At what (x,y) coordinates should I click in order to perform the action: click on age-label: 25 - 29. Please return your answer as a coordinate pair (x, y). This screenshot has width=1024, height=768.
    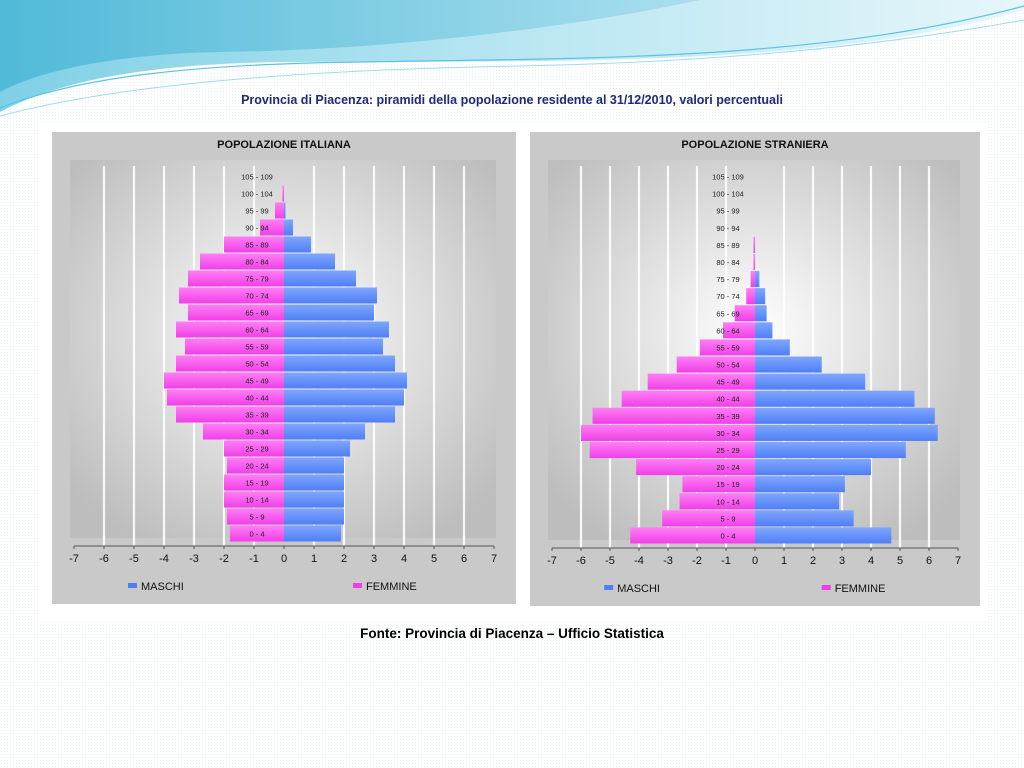
    Looking at the image, I should click on (256, 449).